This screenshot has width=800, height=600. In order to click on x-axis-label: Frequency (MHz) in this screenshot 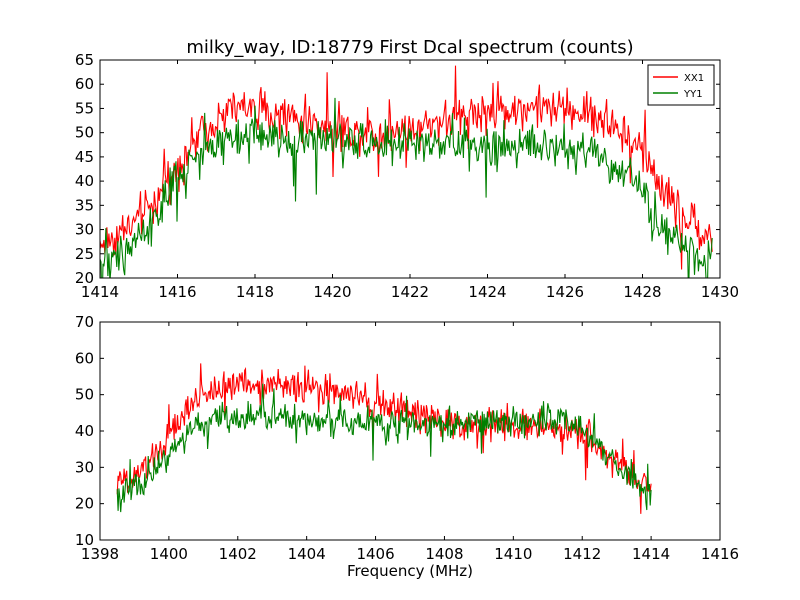, I will do `click(410, 571)`.